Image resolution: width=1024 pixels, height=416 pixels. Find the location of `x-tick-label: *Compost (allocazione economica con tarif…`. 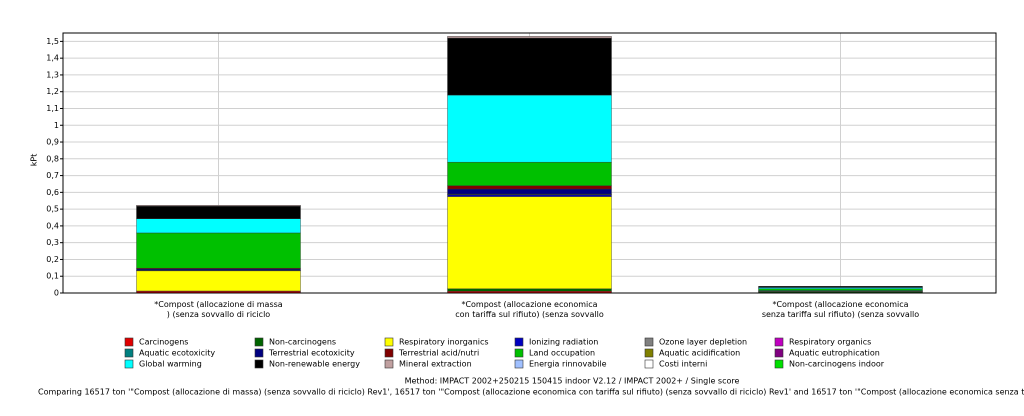

x-tick-label: *Compost (allocazione economica con tarif… is located at coordinates (529, 309).